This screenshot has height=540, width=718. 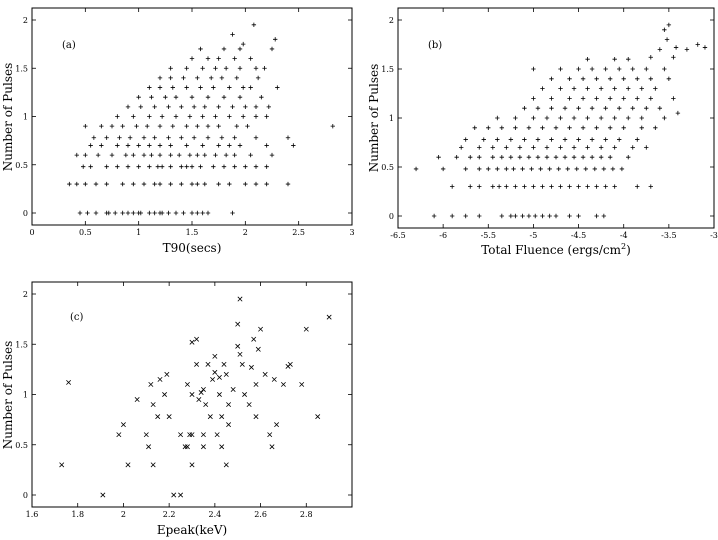 I want to click on x-axis-label: Epeak(keV), so click(x=192, y=530).